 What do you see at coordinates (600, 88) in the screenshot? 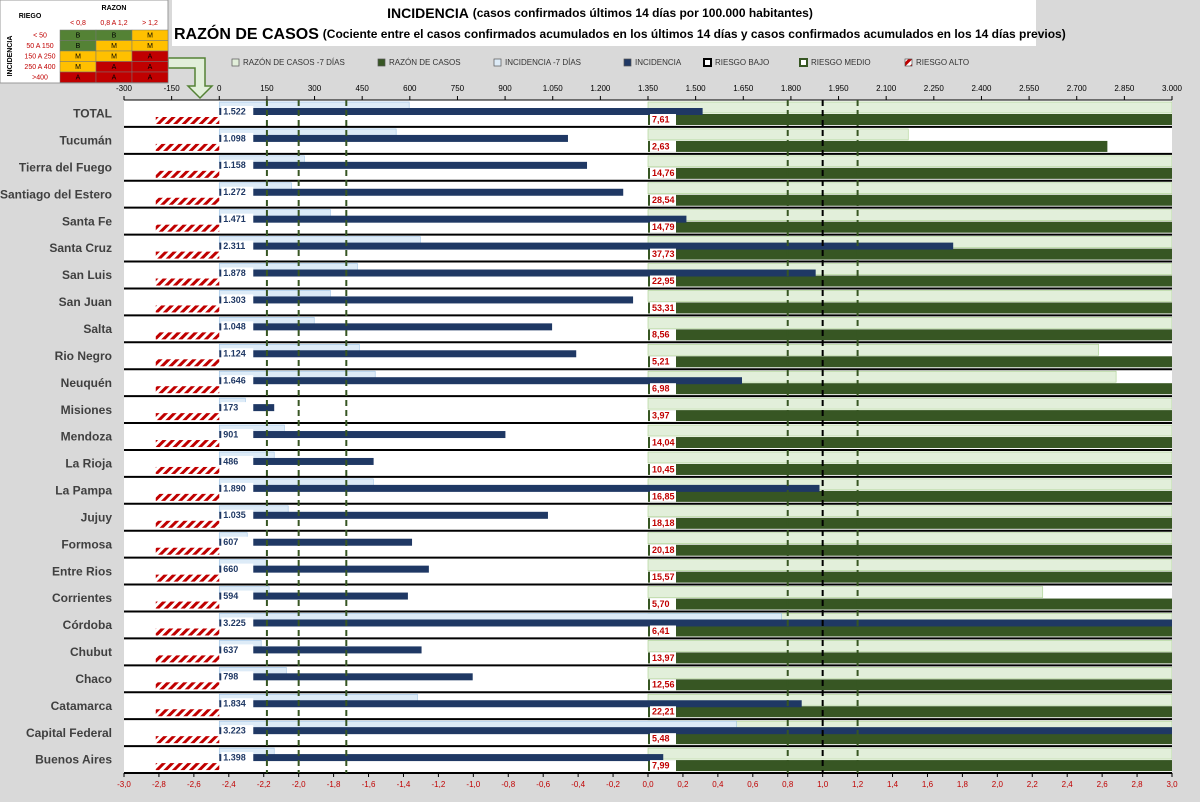
I see `x-tick-label: 1.200` at bounding box center [600, 88].